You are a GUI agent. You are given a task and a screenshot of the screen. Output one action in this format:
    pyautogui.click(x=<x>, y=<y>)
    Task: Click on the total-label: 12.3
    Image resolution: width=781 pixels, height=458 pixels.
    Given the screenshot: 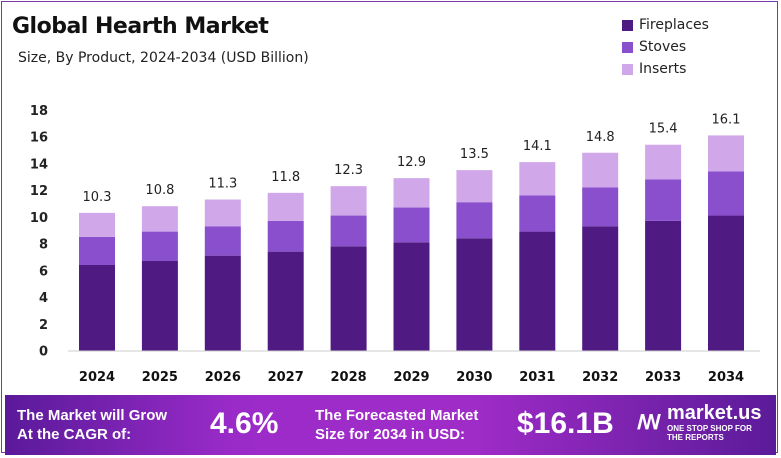 What is the action you would take?
    pyautogui.click(x=348, y=170)
    